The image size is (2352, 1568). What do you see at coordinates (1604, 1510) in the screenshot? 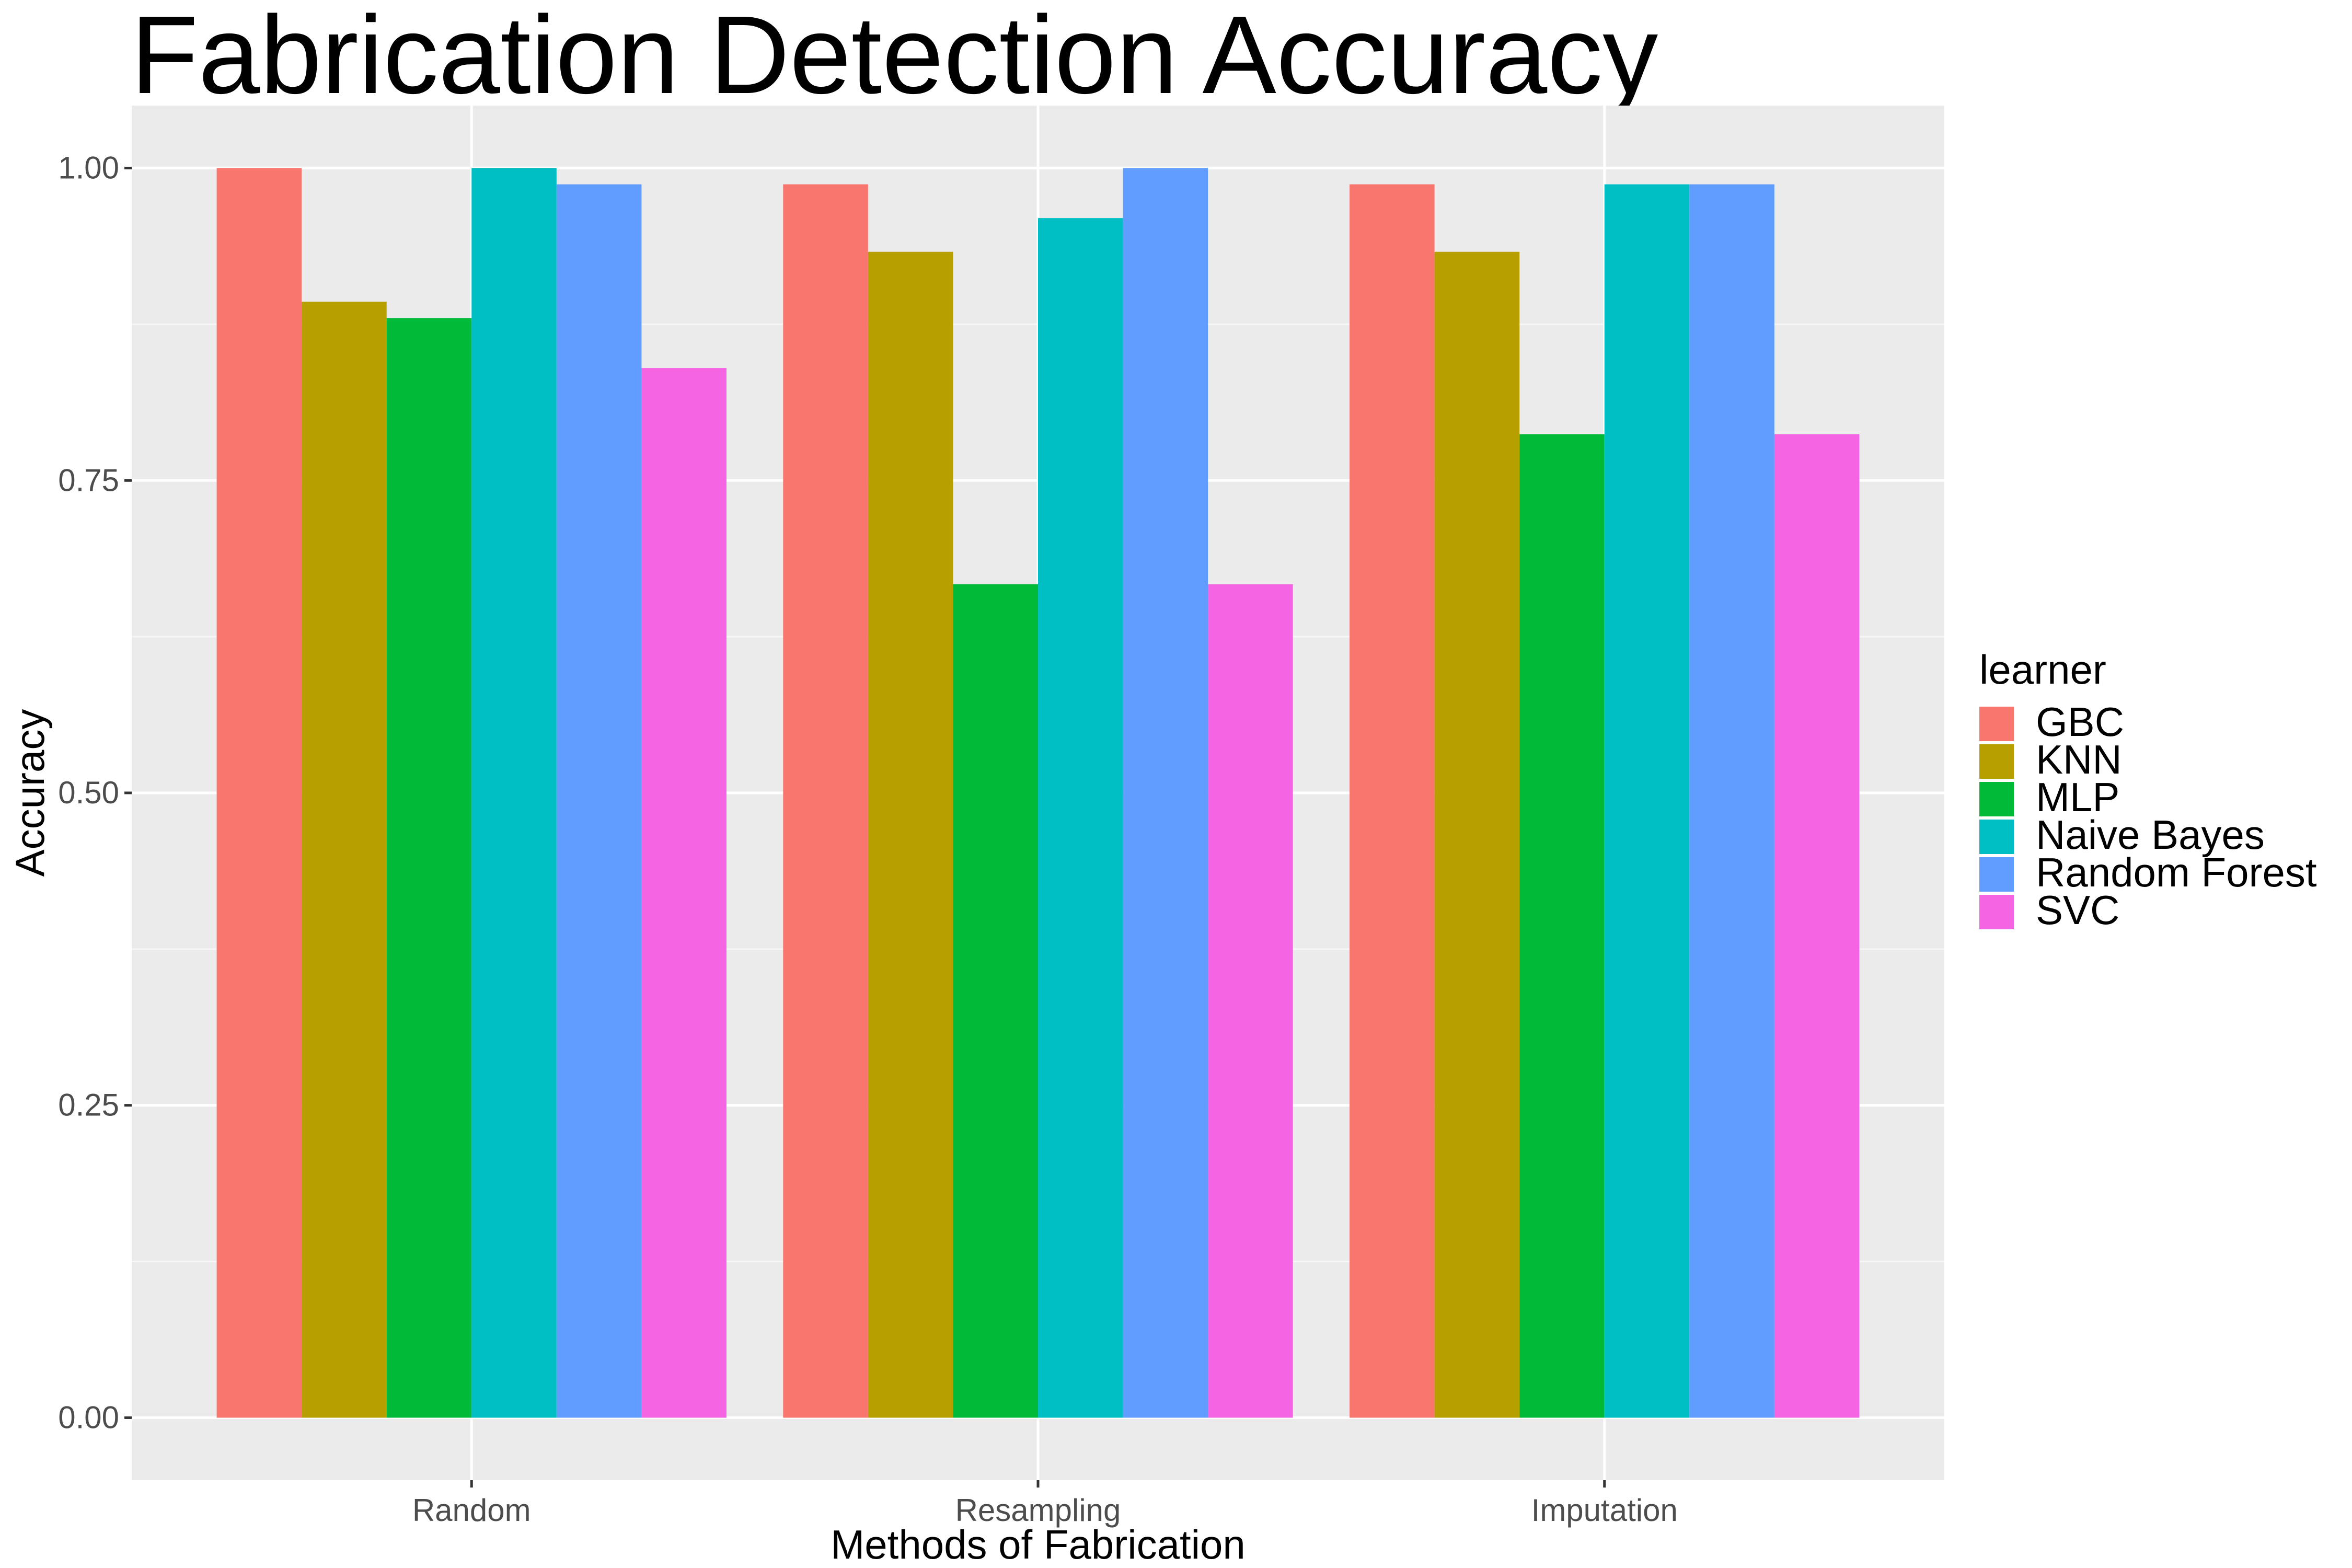
I see `x-tick-label: Imputation` at bounding box center [1604, 1510].